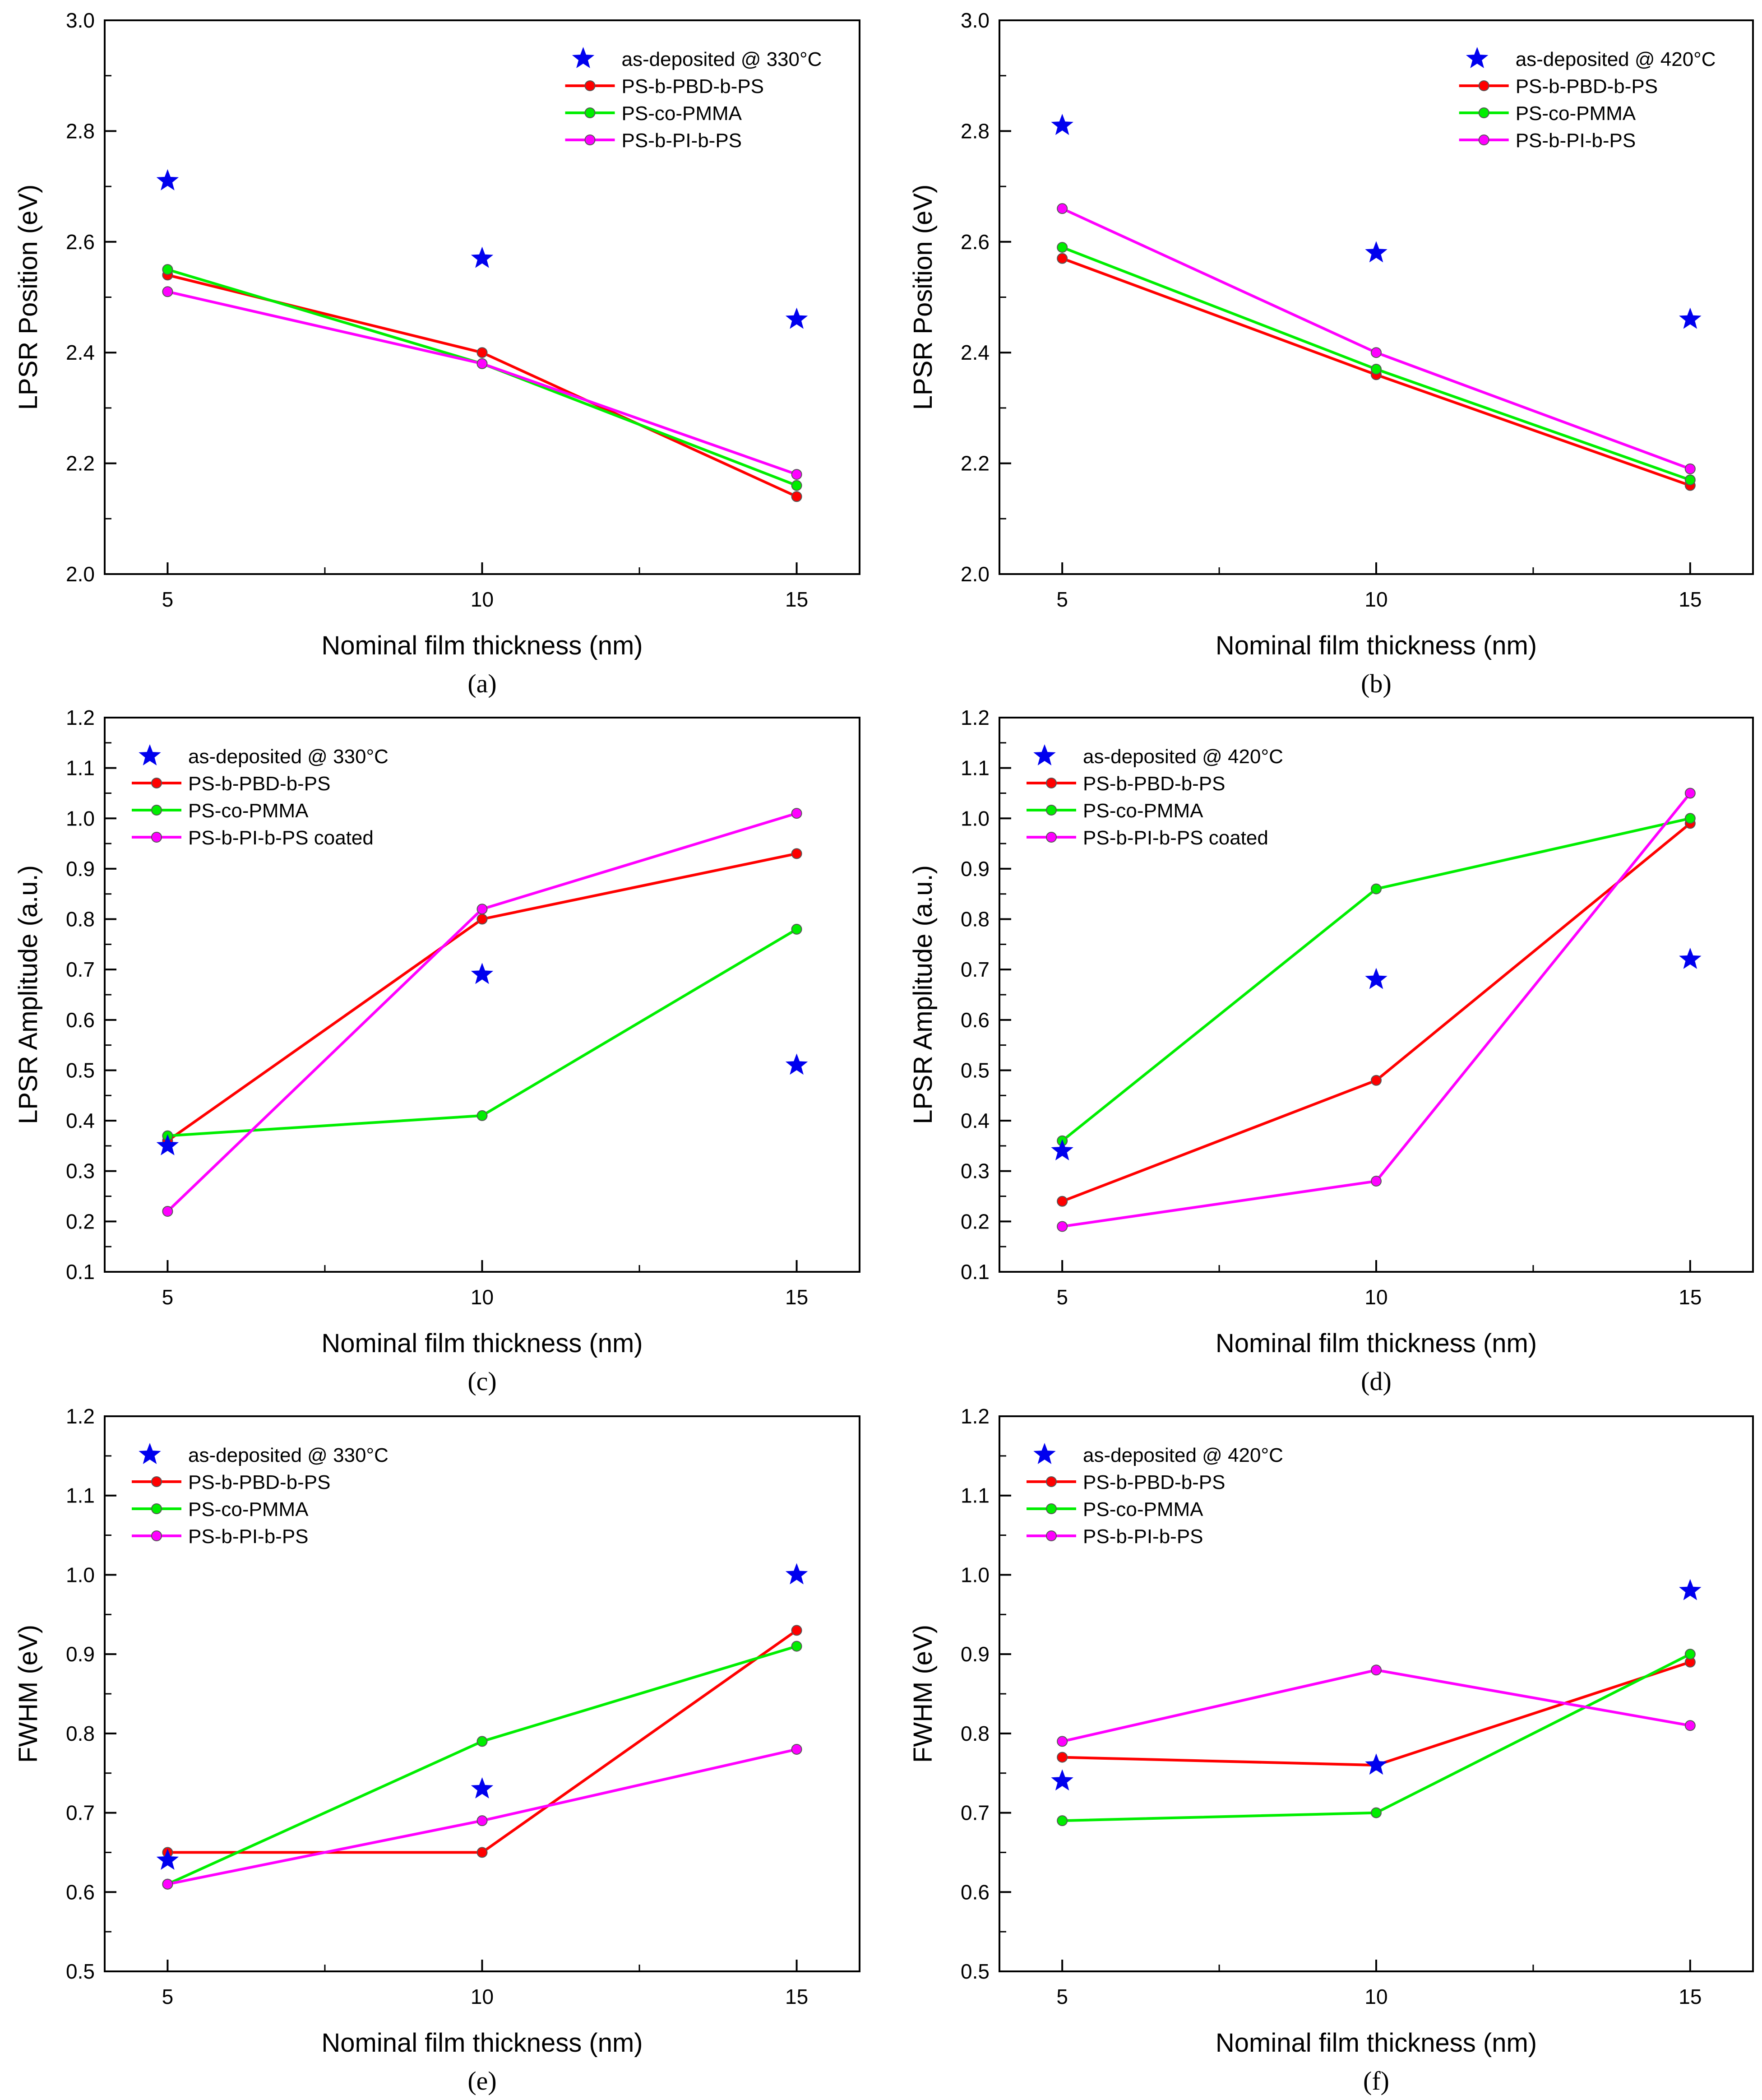 The image size is (1762, 2100). Describe the element at coordinates (28, 994) in the screenshot. I see `y-axis-label: LPSR Amplitude (a.u.)` at that location.